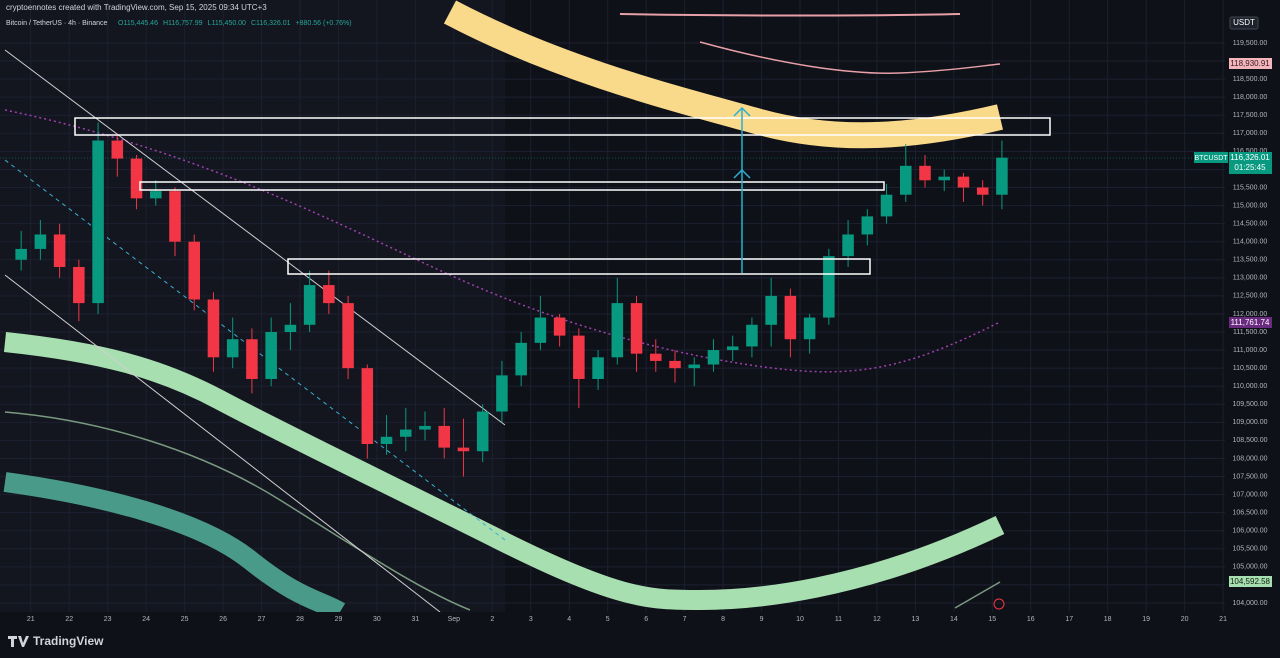  What do you see at coordinates (1250, 278) in the screenshot?
I see `y-tick-label: 113,000.00` at bounding box center [1250, 278].